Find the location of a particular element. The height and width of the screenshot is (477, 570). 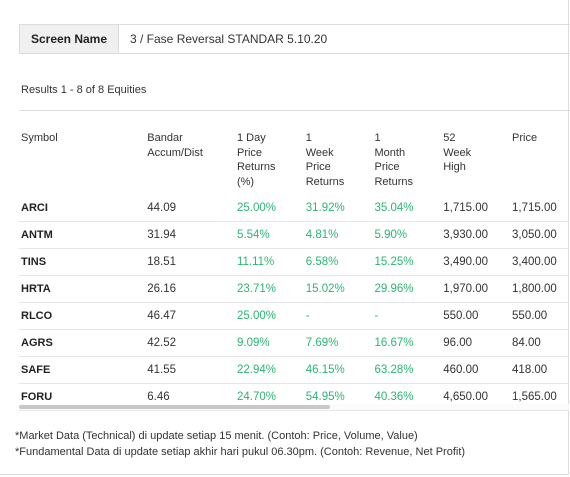

table-cell: 46.47 is located at coordinates (192, 316).